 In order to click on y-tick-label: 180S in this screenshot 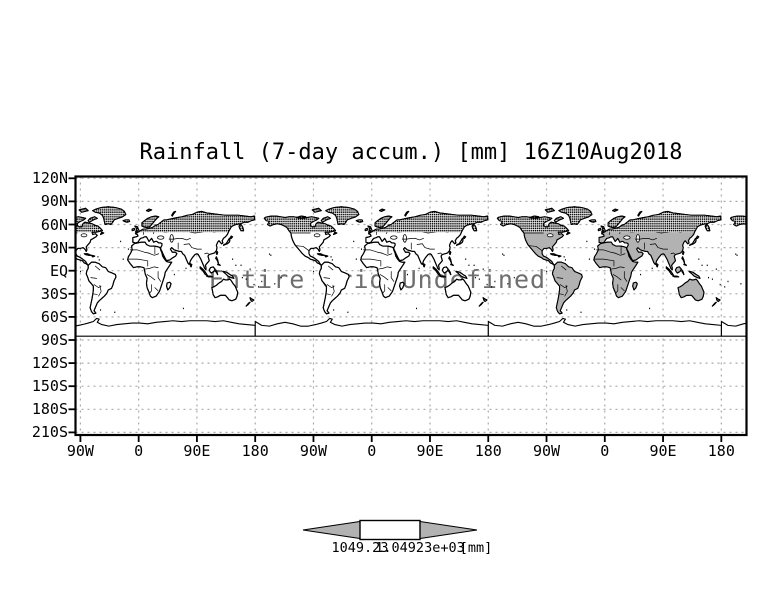, I will do `click(49, 409)`.